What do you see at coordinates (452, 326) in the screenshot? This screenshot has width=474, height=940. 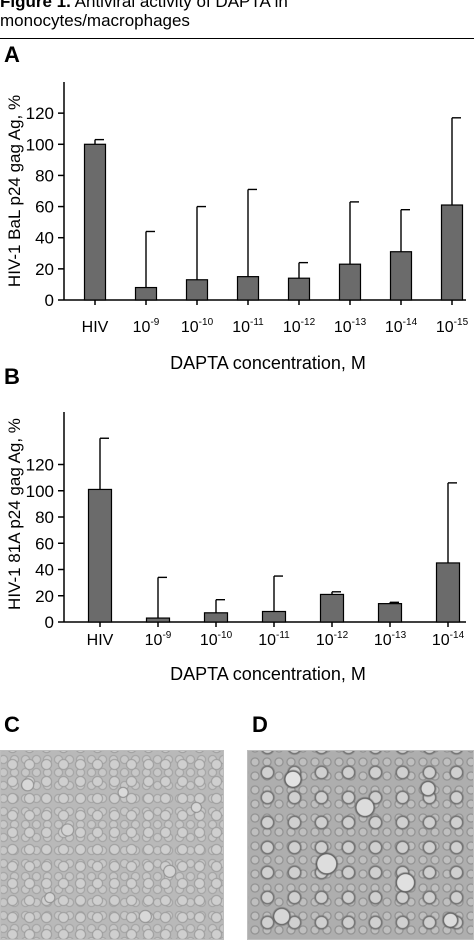 I see `x-tick-label: 10-15` at bounding box center [452, 326].